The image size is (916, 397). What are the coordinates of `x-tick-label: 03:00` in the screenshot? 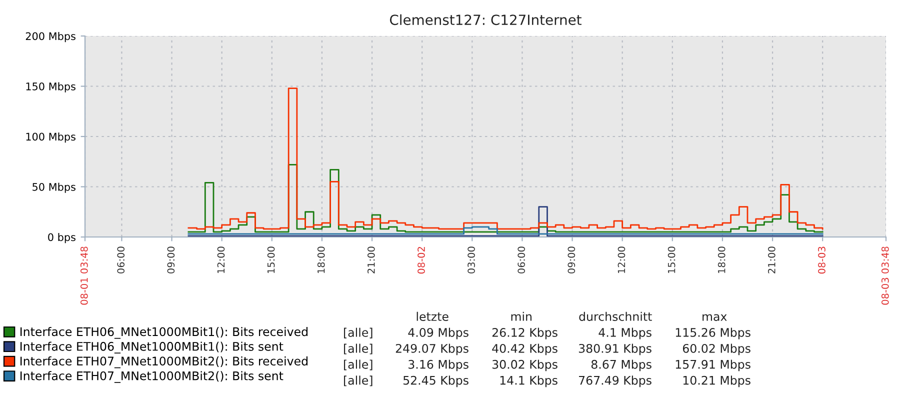 It's located at (471, 260).